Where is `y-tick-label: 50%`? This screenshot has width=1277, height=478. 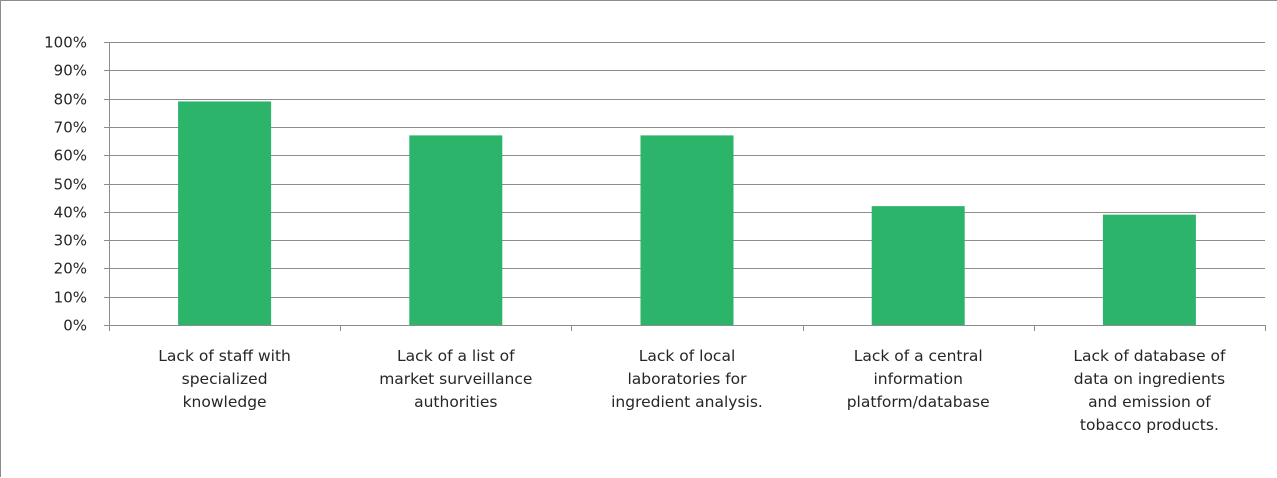 y-tick-label: 50% is located at coordinates (70, 185).